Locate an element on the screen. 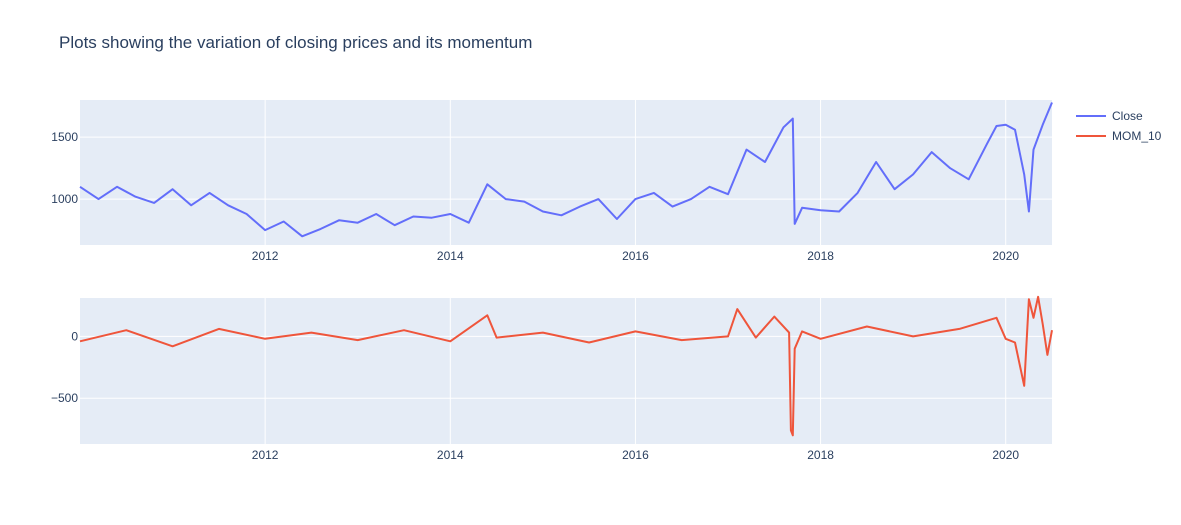 Image resolution: width=1181 pixels, height=525 pixels. y-tick-label: 1000 is located at coordinates (64, 199).